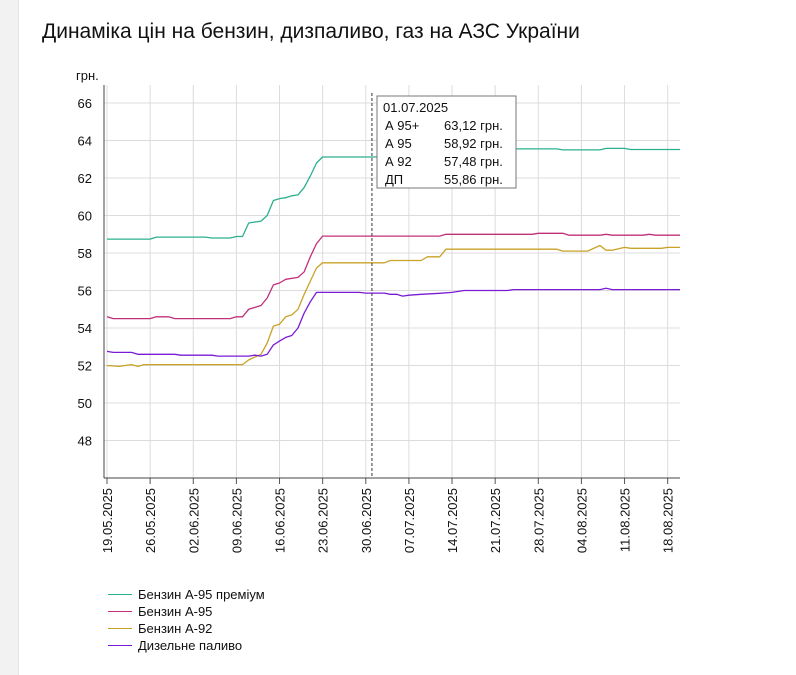 The image size is (796, 675). I want to click on x-tick-label: 18.08.2025, so click(668, 520).